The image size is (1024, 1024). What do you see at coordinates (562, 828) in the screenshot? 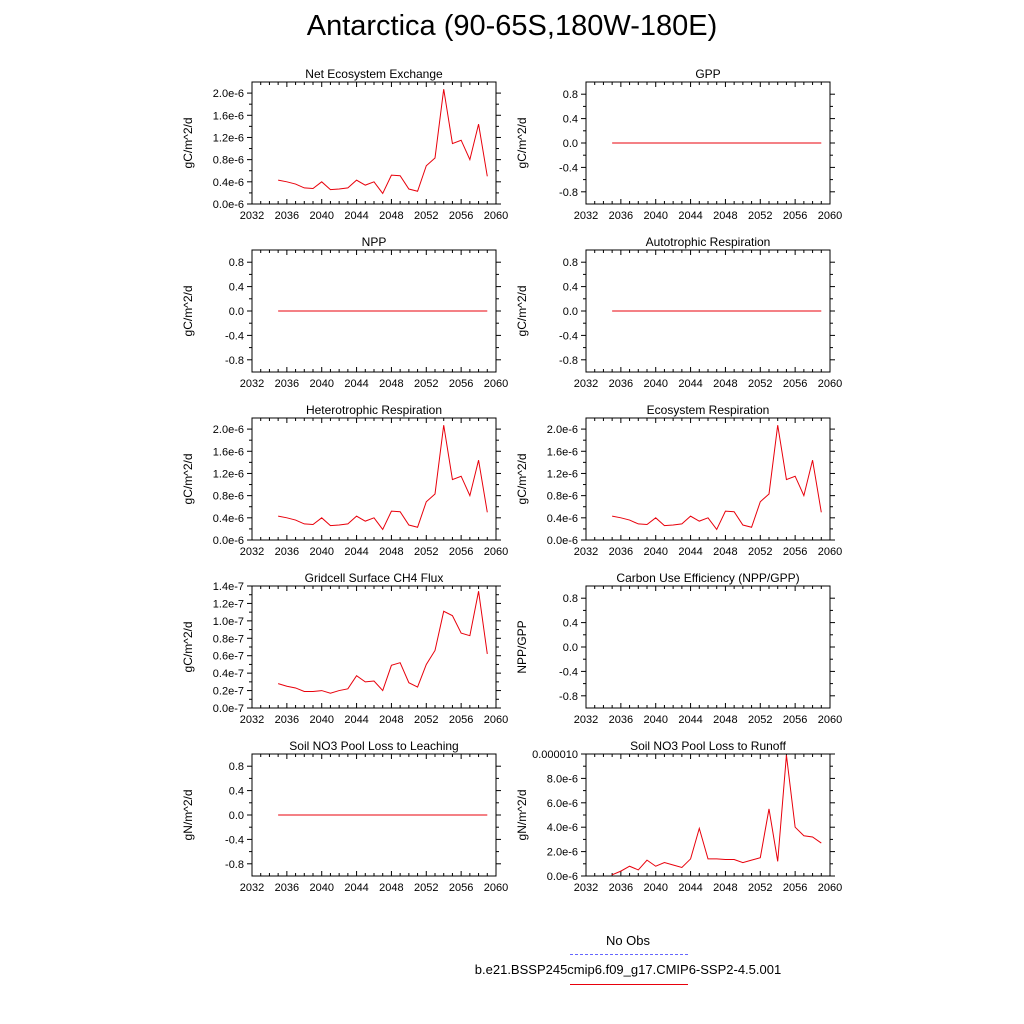
I see `y-tick-label: 4.0e-6` at bounding box center [562, 828].